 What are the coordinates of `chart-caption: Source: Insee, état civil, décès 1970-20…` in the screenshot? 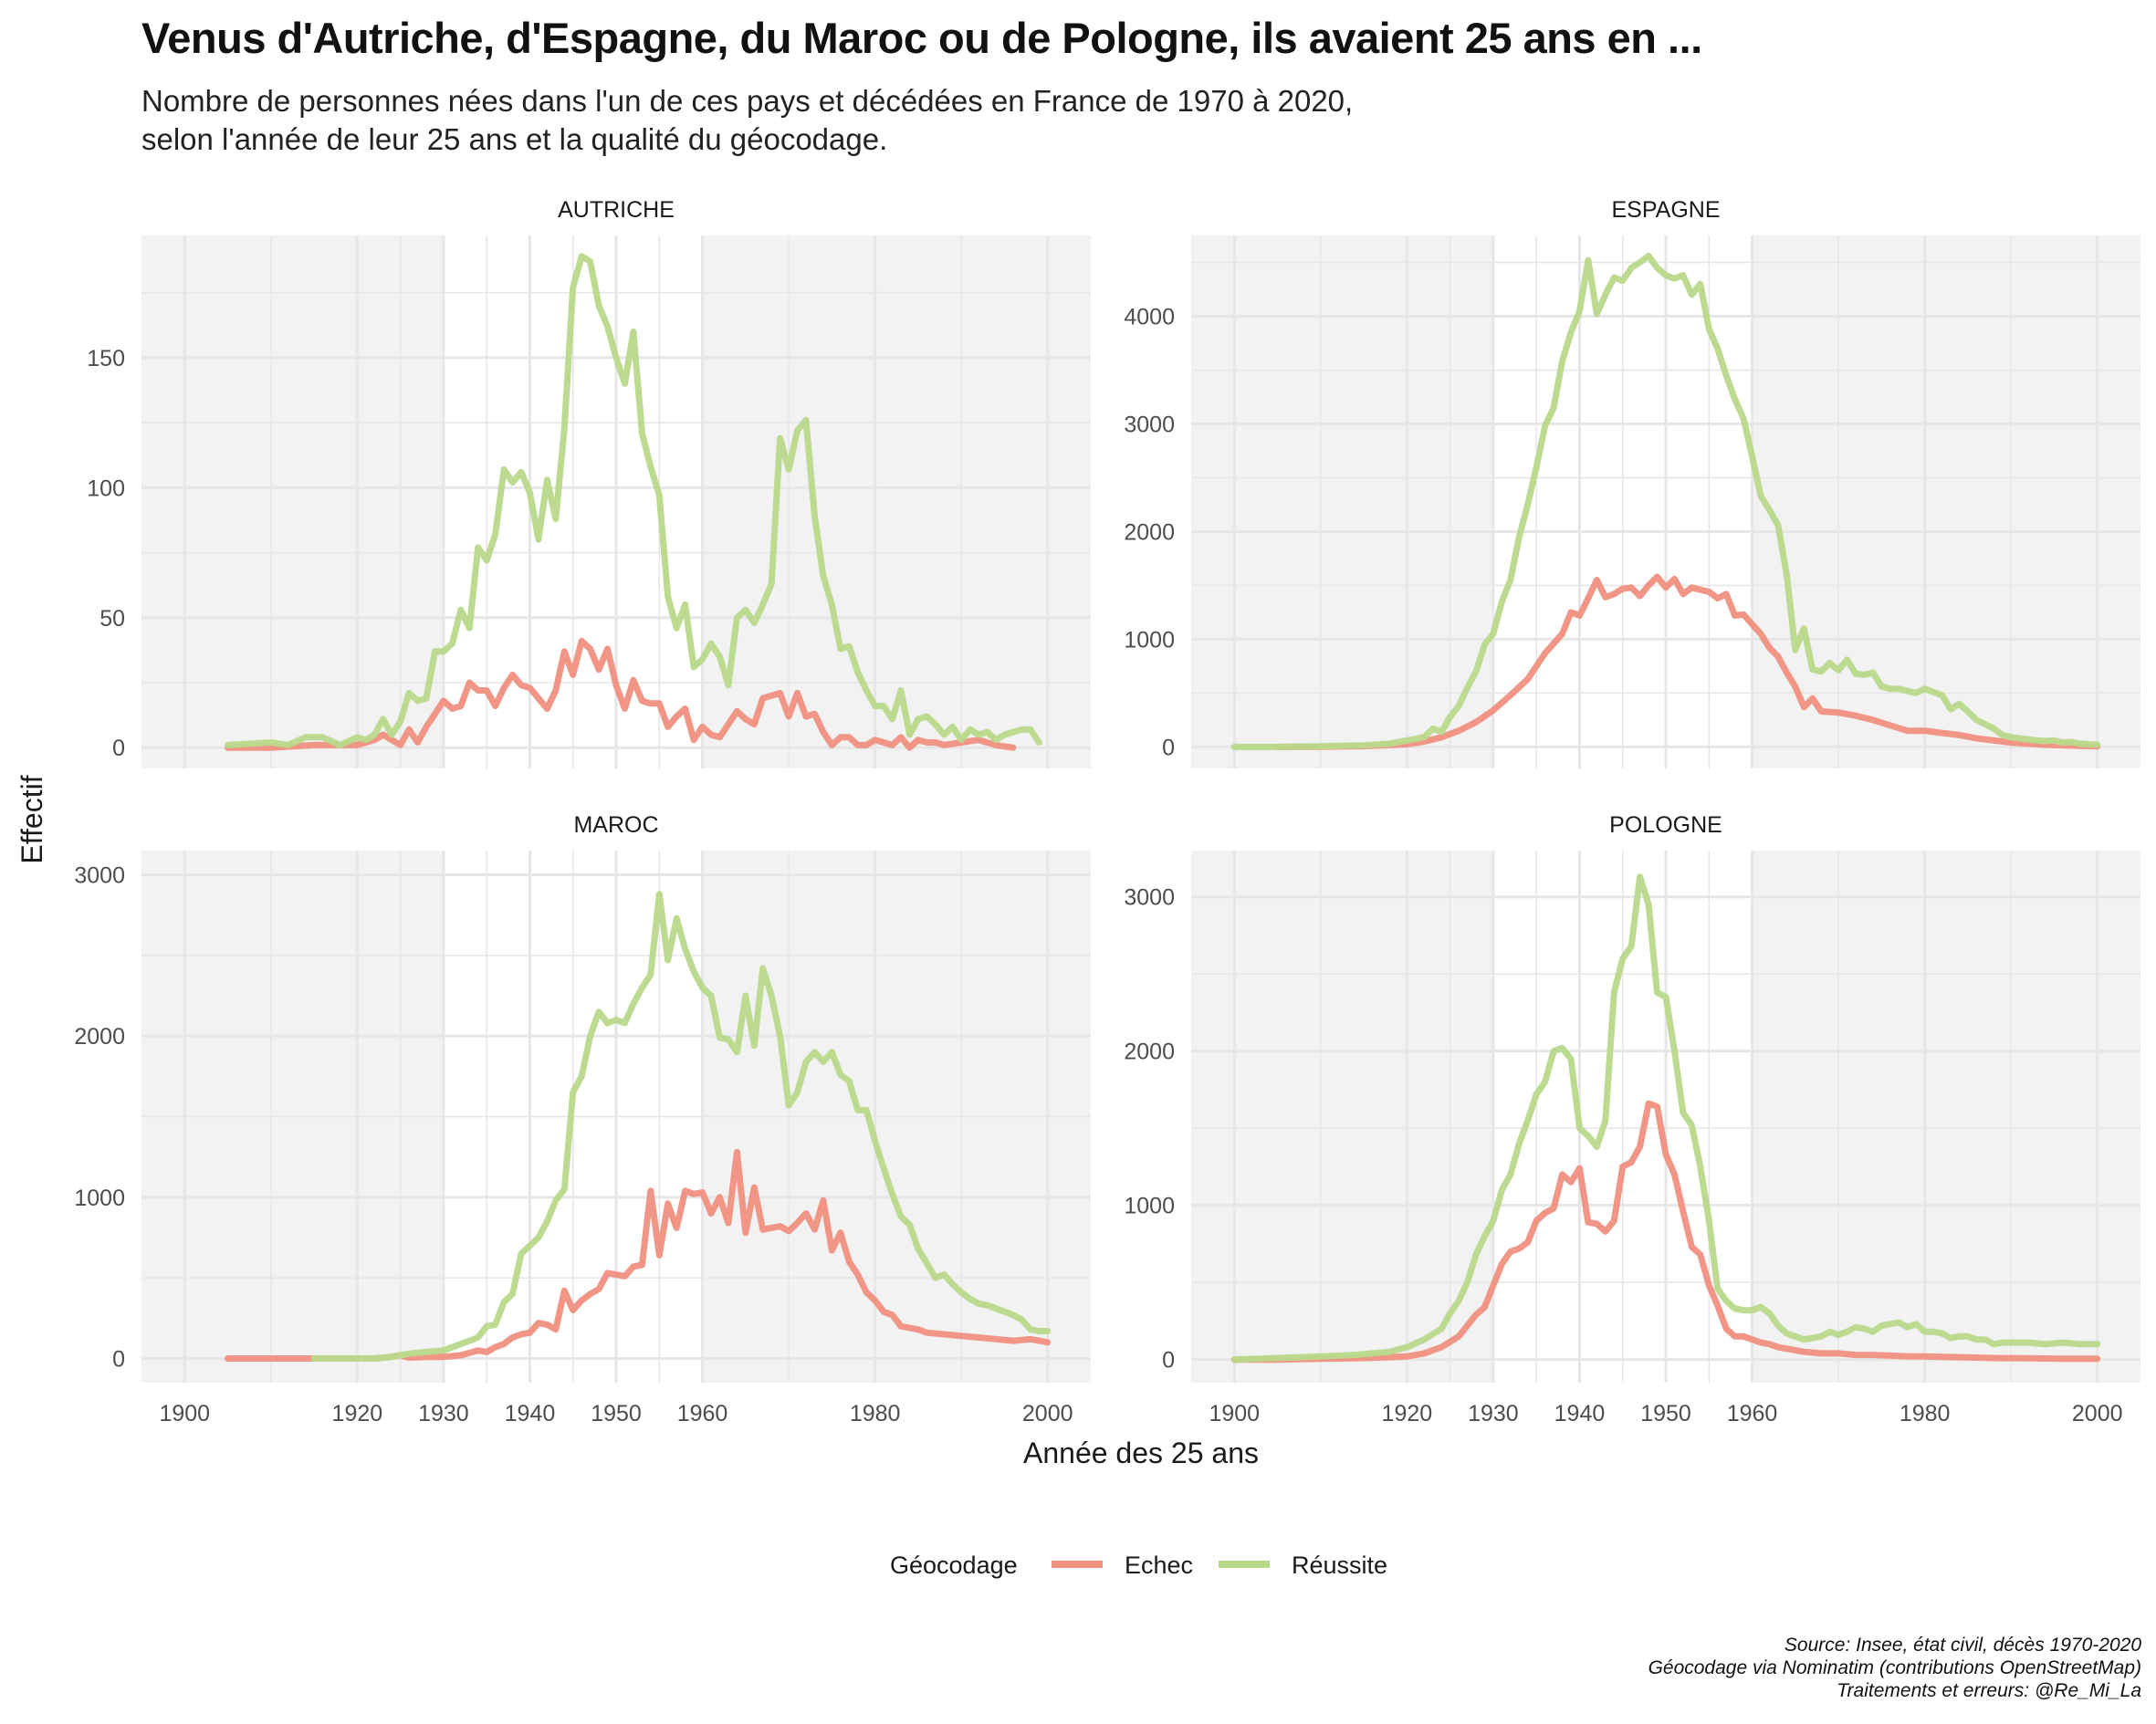 It's located at (1894, 1668).